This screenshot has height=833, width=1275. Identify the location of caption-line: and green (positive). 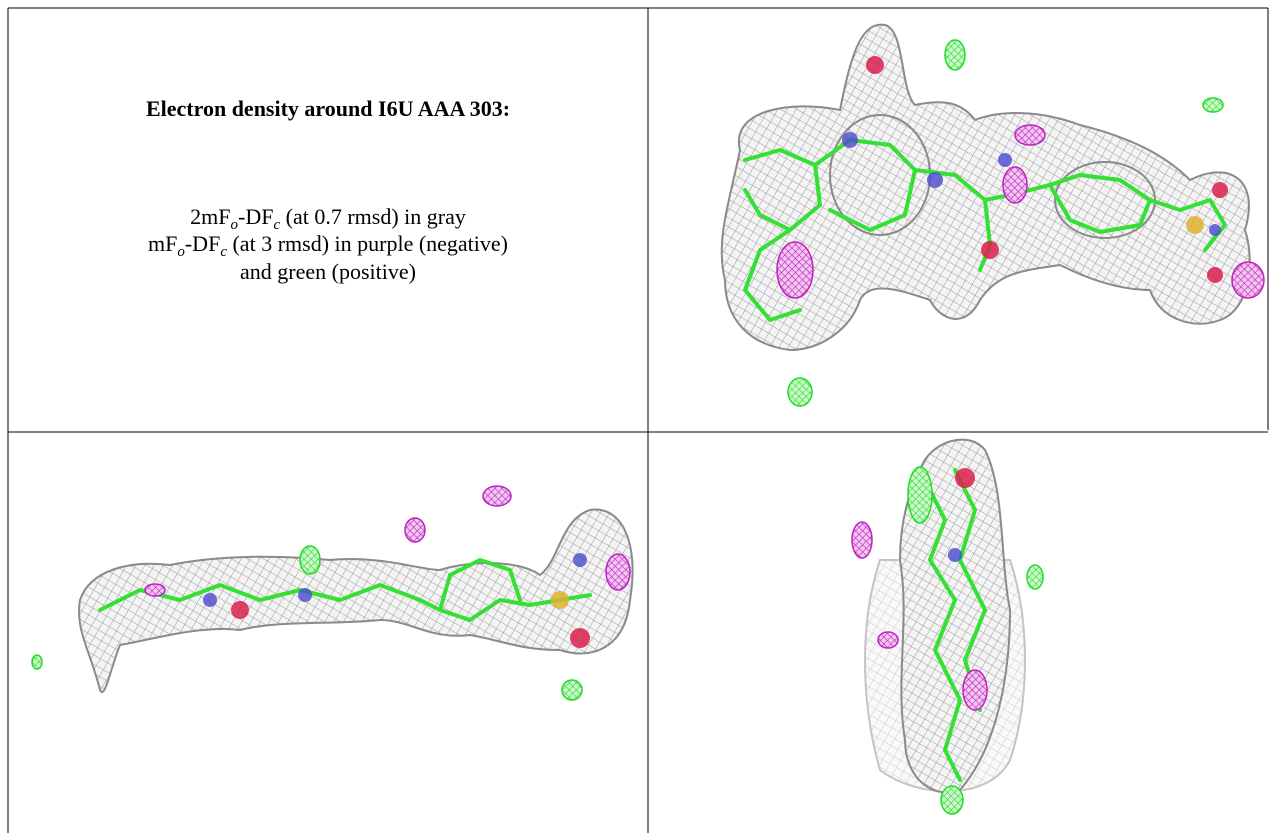
(328, 271).